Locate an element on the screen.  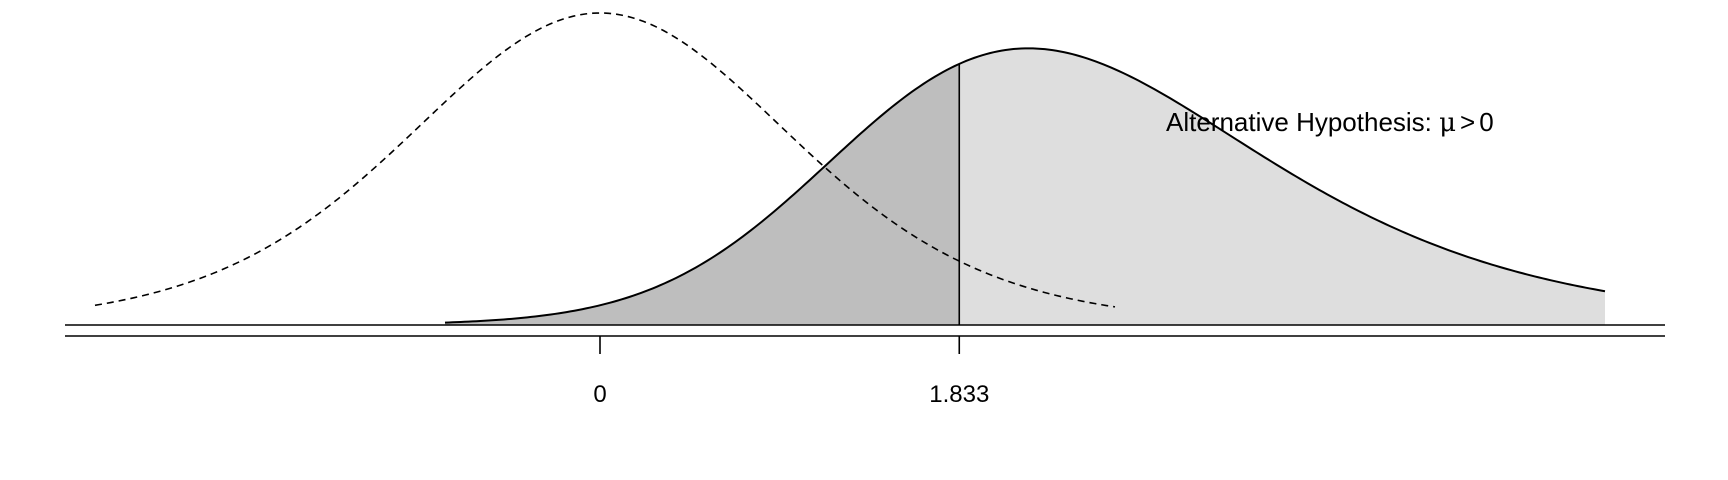
hypothesis-value: 0 is located at coordinates (1486, 122).